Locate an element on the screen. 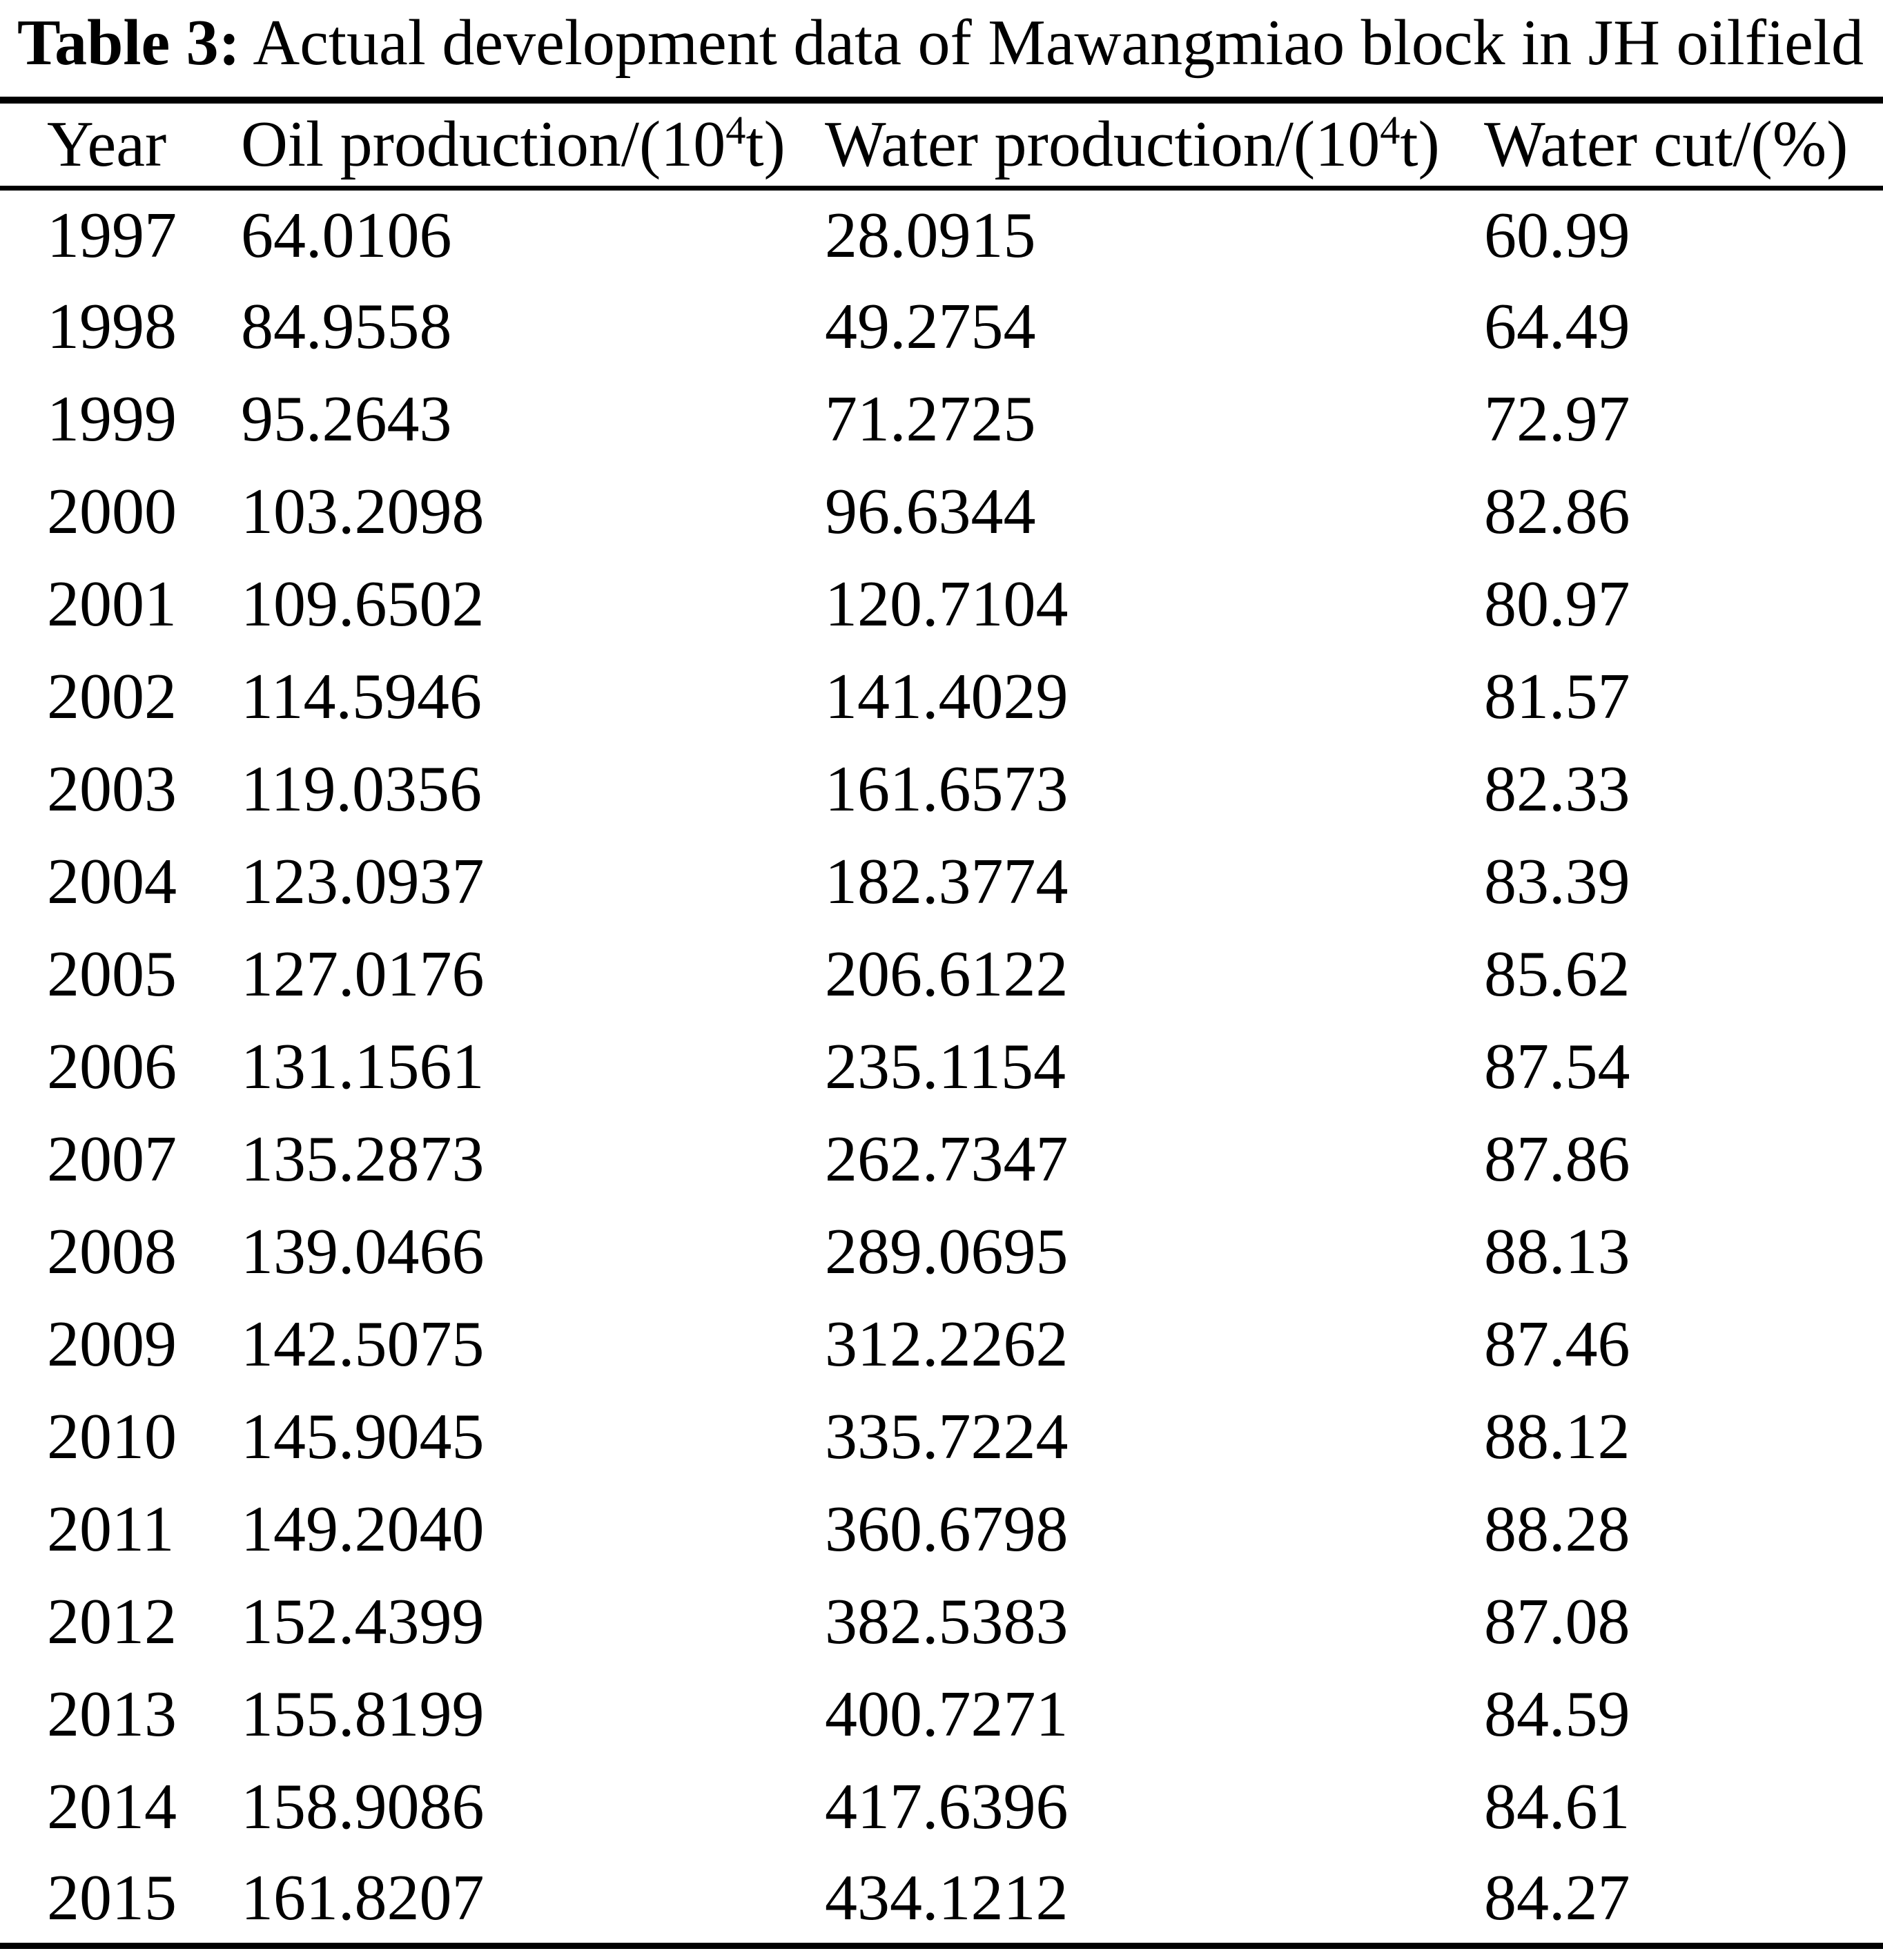  cell-oil-production: 109.6502 is located at coordinates (363, 604).